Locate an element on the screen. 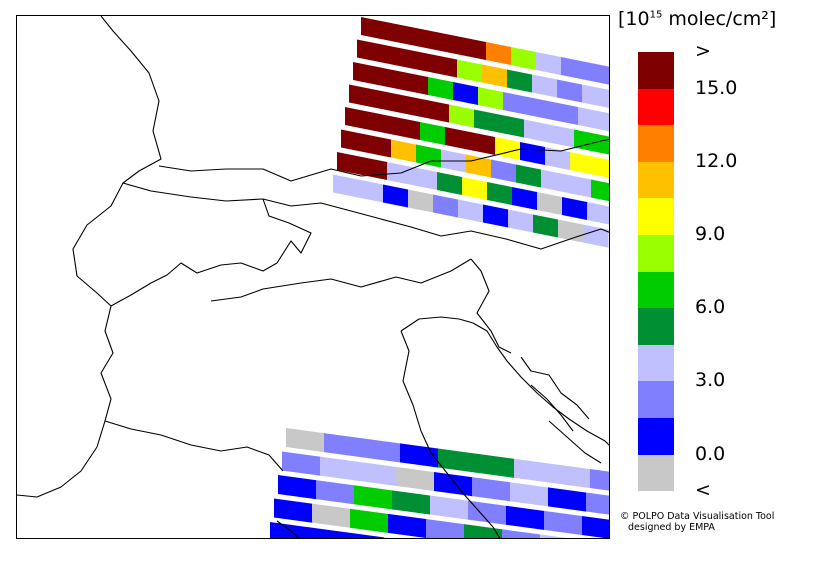  colorbar-tick-label: > is located at coordinates (703, 51).